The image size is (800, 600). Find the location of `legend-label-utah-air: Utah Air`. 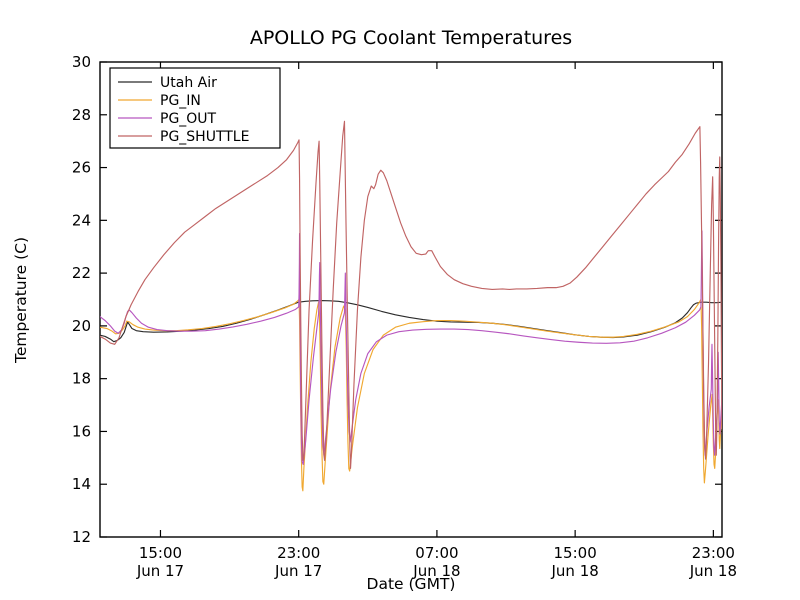

legend-label-utah-air: Utah Air is located at coordinates (188, 83).